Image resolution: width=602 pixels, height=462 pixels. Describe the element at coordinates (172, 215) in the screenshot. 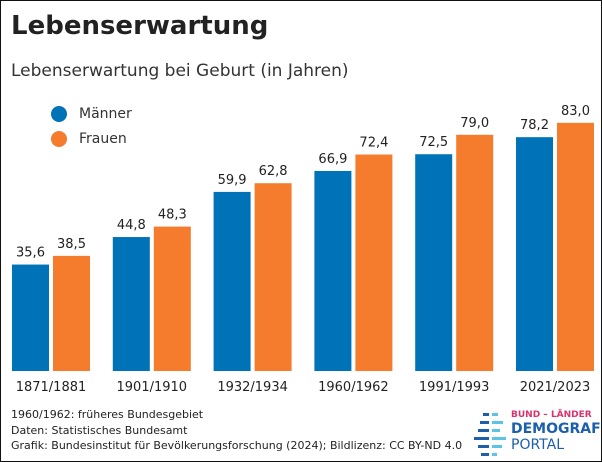

I see `data-label: 48,3` at that location.